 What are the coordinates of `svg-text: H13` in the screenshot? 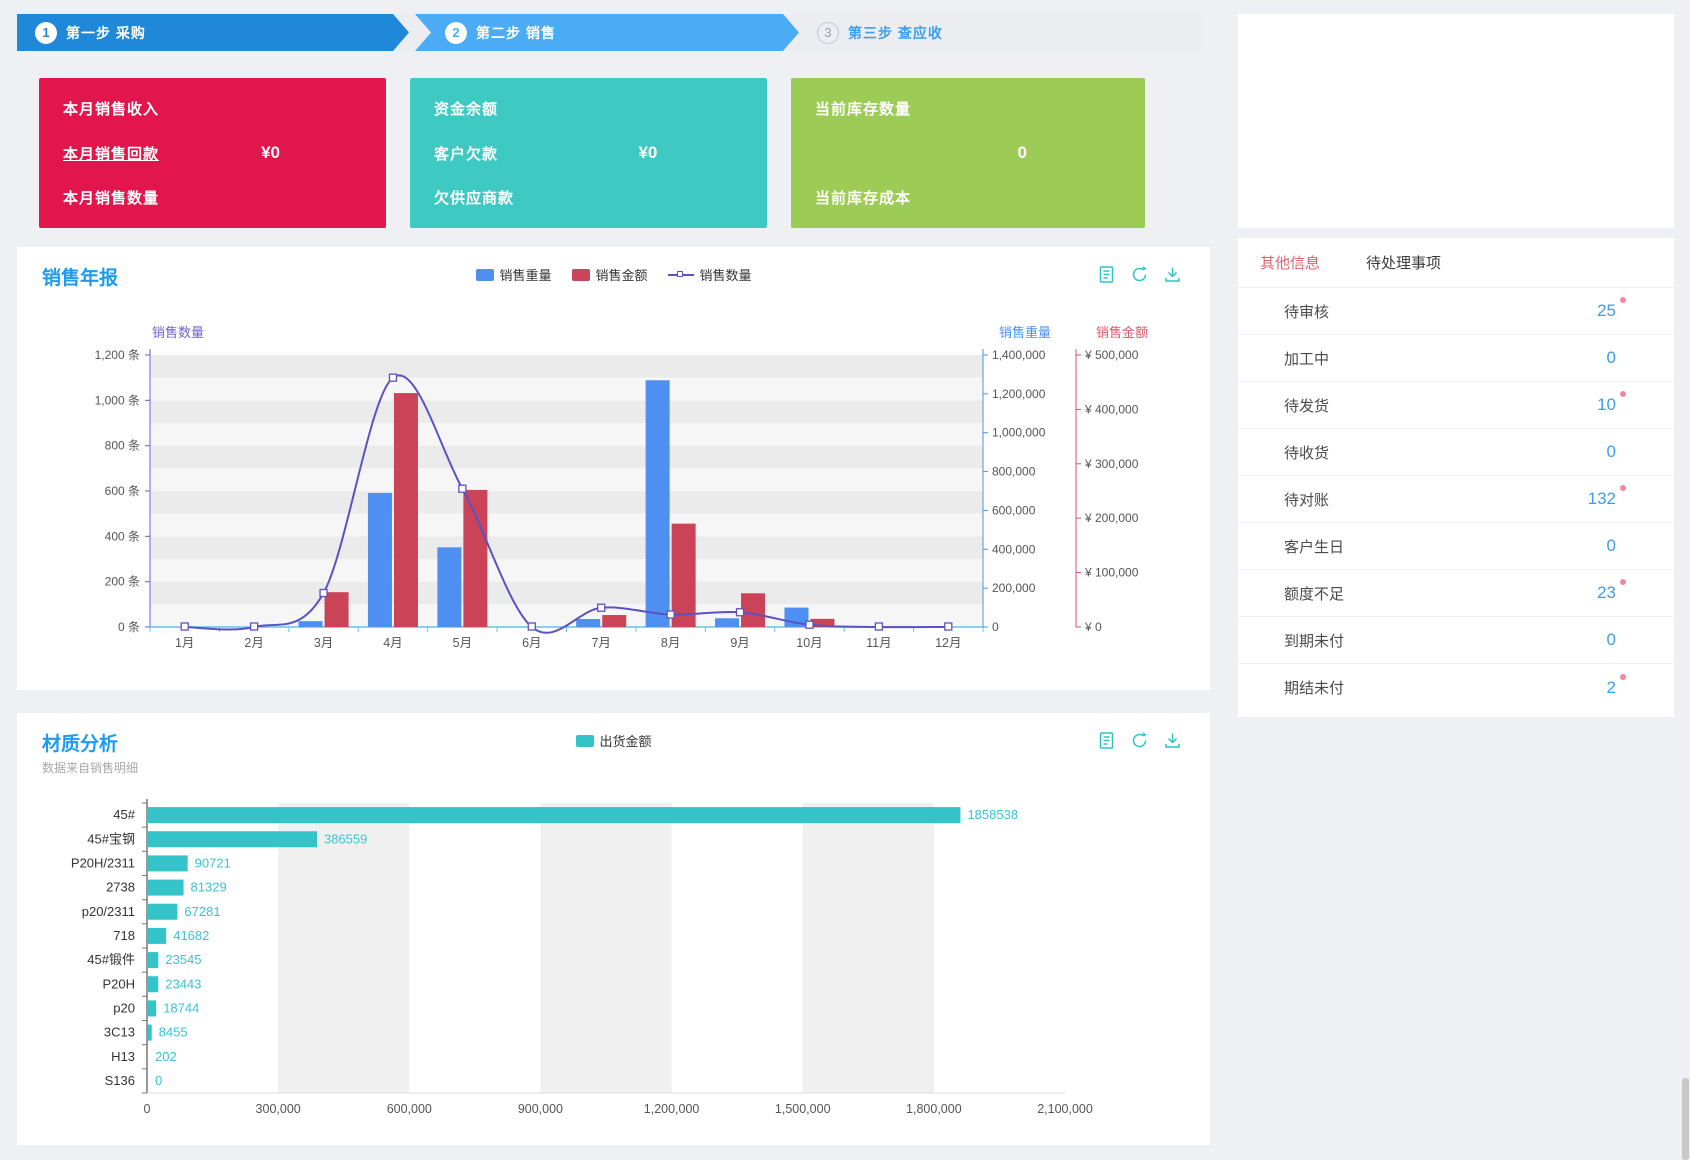 It's located at (123, 1056).